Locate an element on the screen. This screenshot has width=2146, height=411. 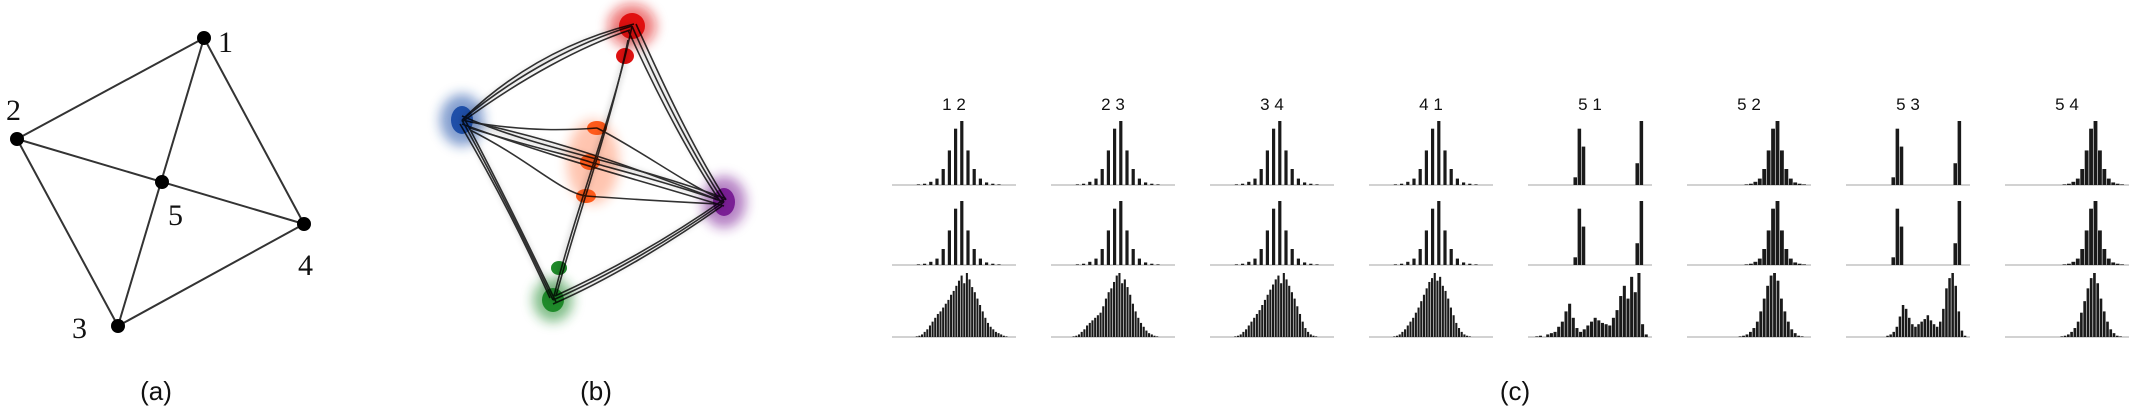
graph-node-label-5: 5 is located at coordinates (175, 215).